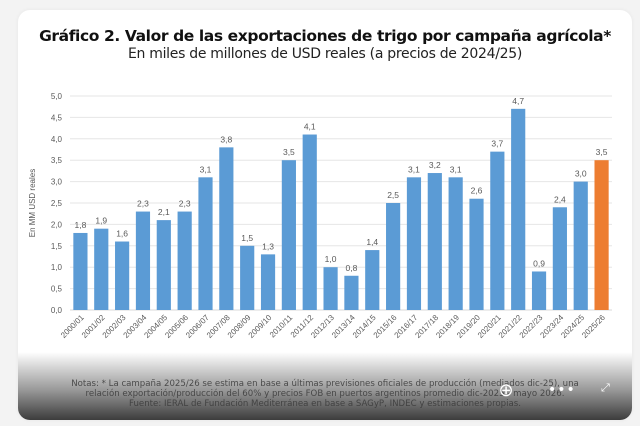  Describe the element at coordinates (605, 387) in the screenshot. I see `expand-icon: ⤢` at that location.